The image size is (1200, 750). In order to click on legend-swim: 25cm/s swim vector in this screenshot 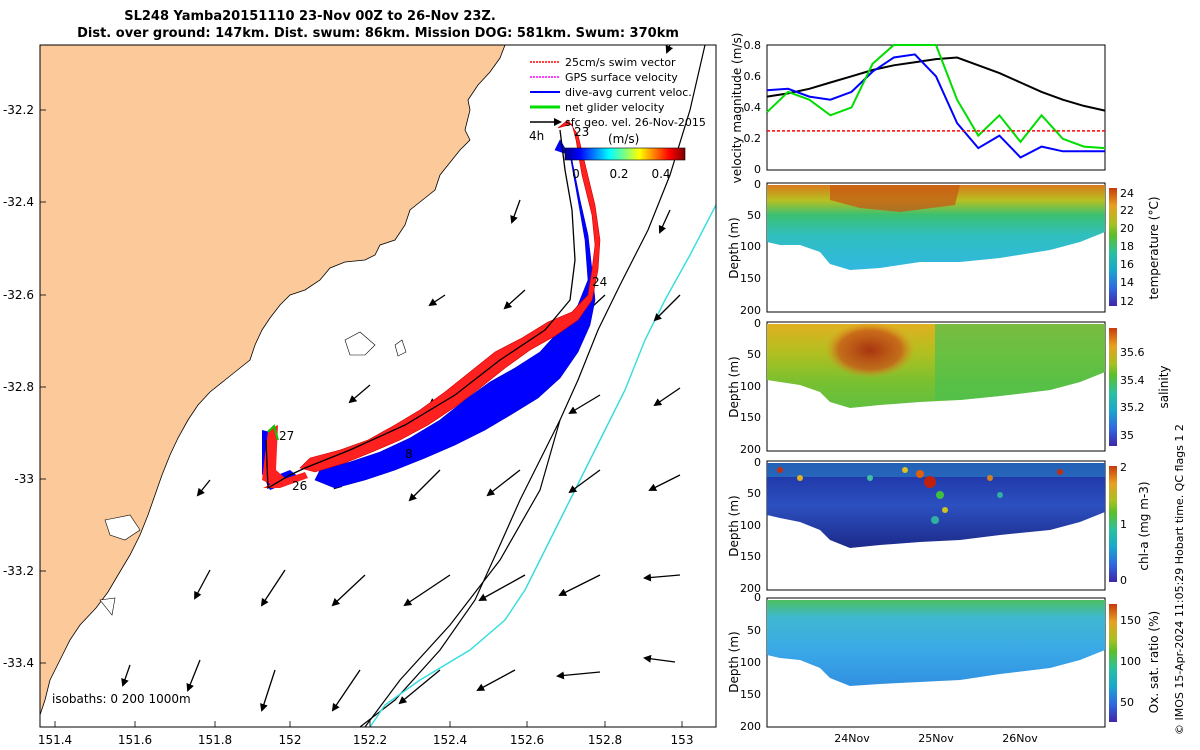, I will do `click(620, 62)`.